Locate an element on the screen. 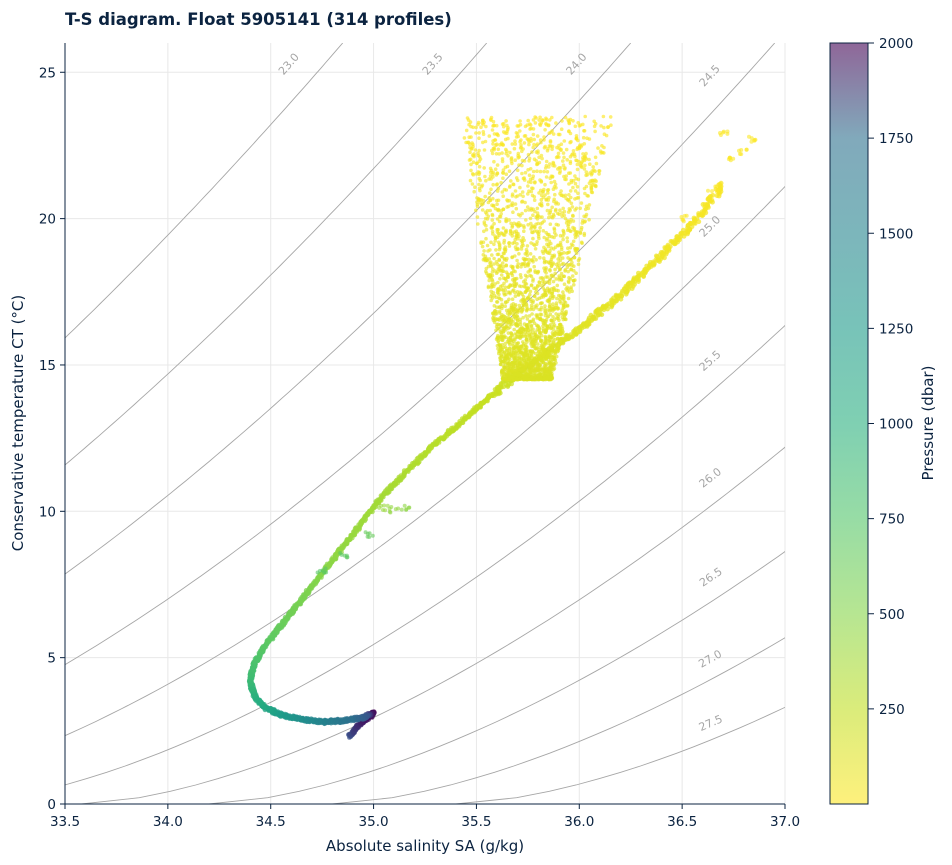 The width and height of the screenshot is (952, 865). colorbar-ticks: 250 500 750 1000 1250 1500 1750 2000 is located at coordinates (890, 377).